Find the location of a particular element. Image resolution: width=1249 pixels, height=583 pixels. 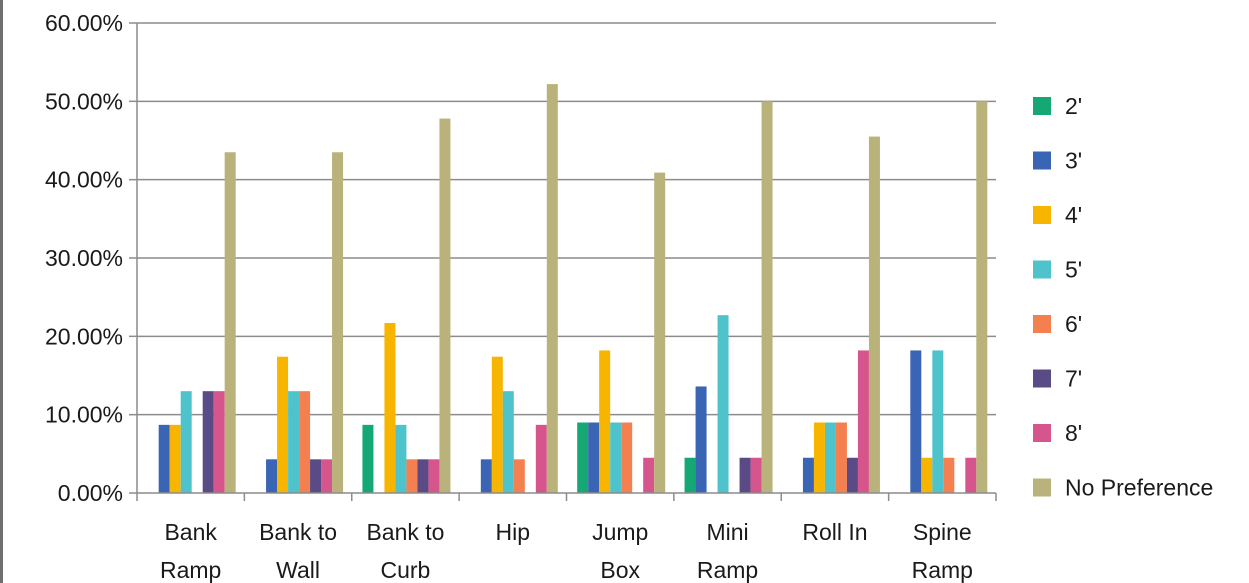

bar-8--2 is located at coordinates (434, 476).